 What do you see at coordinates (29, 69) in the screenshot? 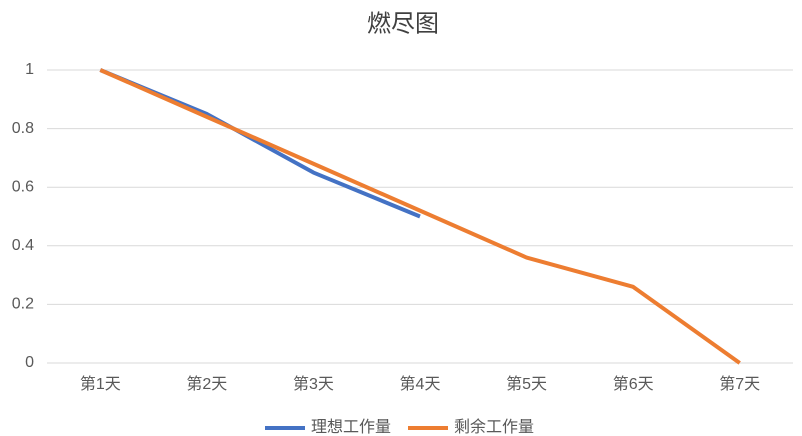
I see `y-tick-label: 1` at bounding box center [29, 69].